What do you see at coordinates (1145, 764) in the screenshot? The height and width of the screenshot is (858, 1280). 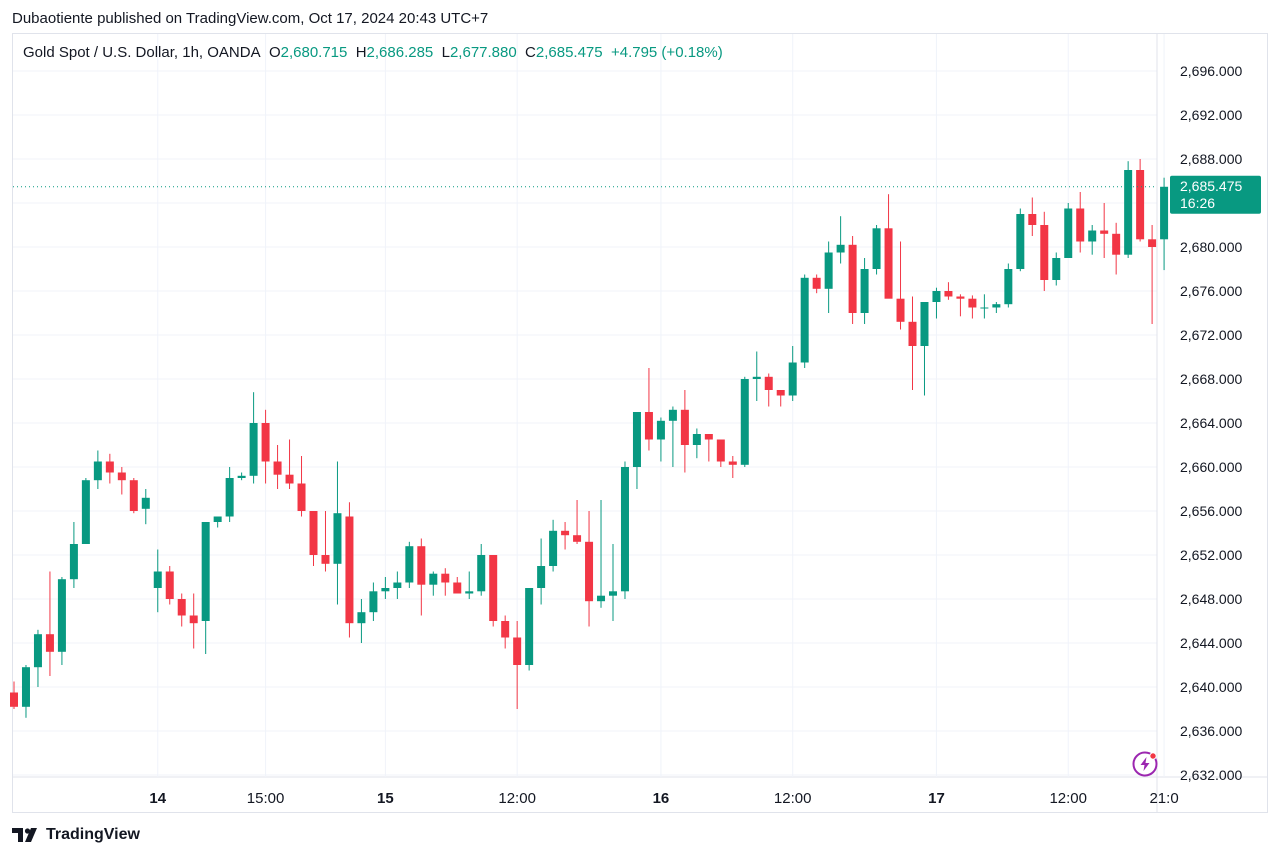 I see `lightning-icon` at bounding box center [1145, 764].